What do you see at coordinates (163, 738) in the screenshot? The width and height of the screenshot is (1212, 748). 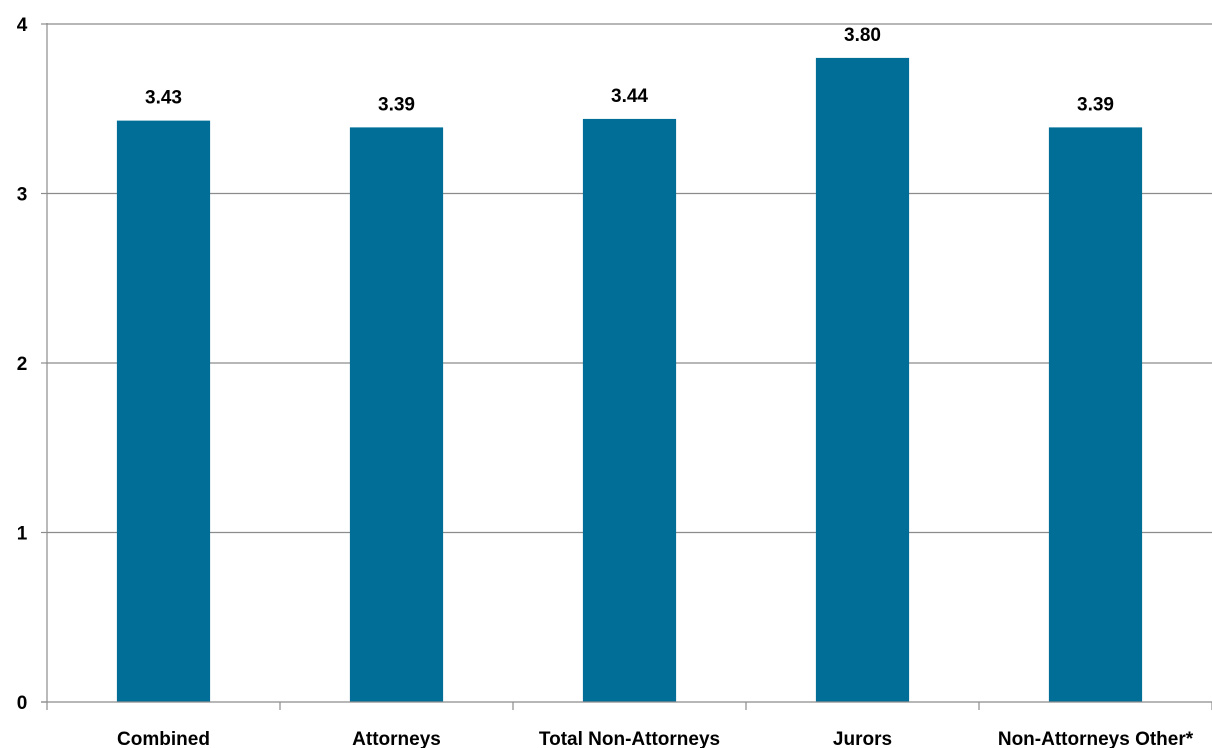 I see `x-tick-label: Combined` at bounding box center [163, 738].